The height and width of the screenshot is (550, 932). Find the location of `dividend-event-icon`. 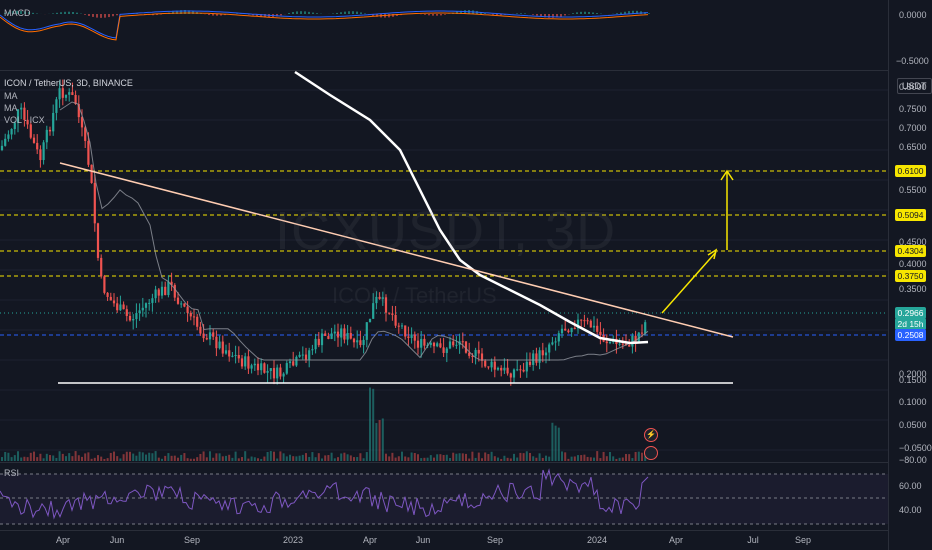

dividend-event-icon is located at coordinates (651, 453).